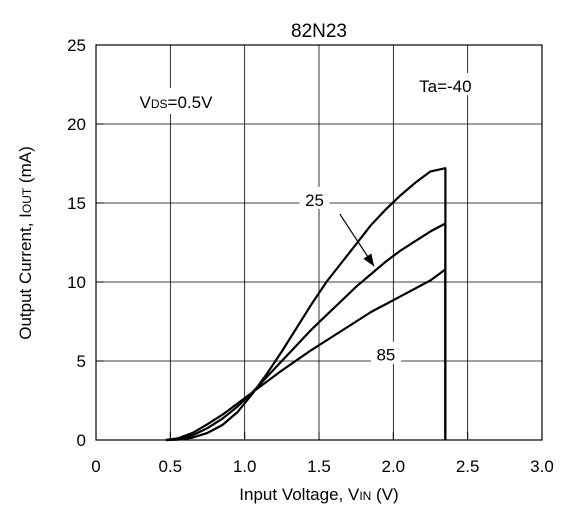  I want to click on x-tick-label: 1.5, so click(319, 466).